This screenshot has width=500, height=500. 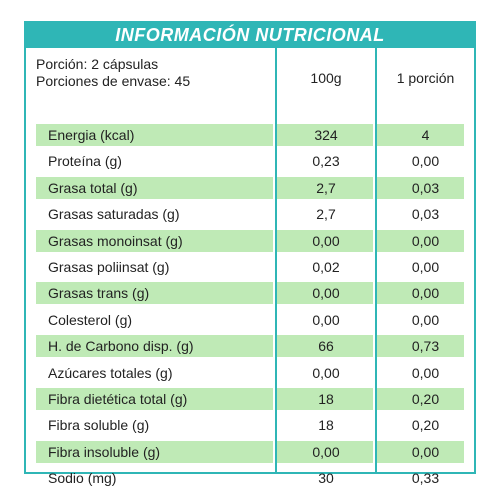 I want to click on nutrient-name: Grasas trans (g), so click(x=99, y=293).